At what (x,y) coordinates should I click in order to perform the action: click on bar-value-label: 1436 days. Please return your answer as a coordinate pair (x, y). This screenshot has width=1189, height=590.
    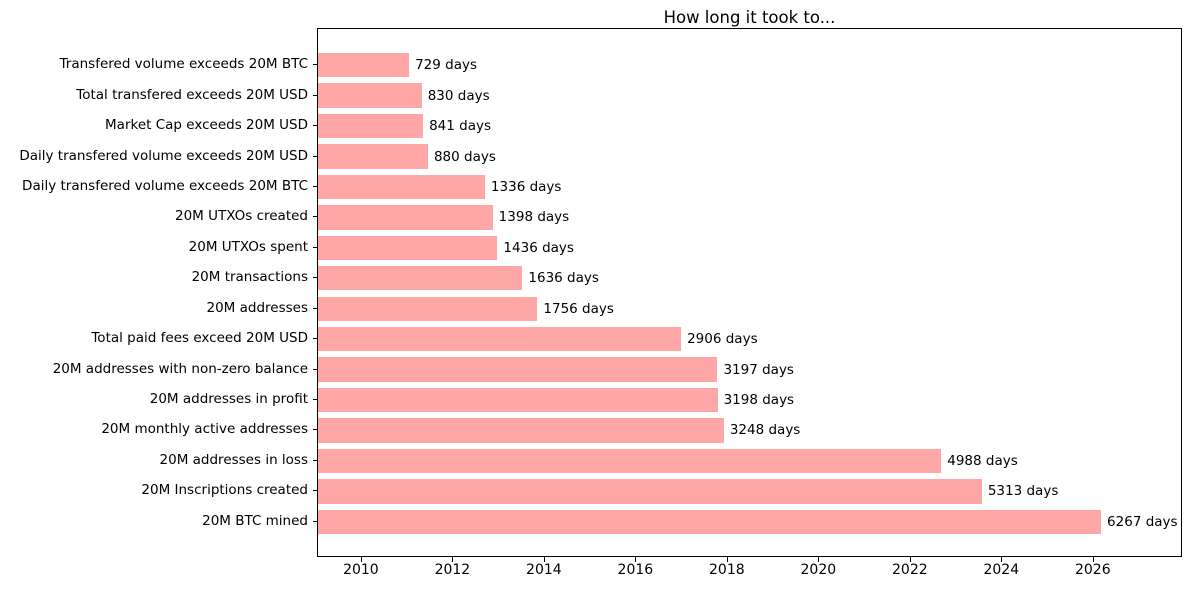
    Looking at the image, I should click on (538, 247).